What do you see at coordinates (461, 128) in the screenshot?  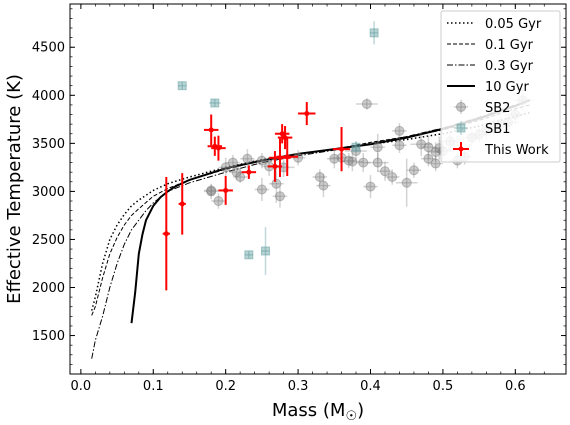 I see `legend-marker-sb1` at bounding box center [461, 128].